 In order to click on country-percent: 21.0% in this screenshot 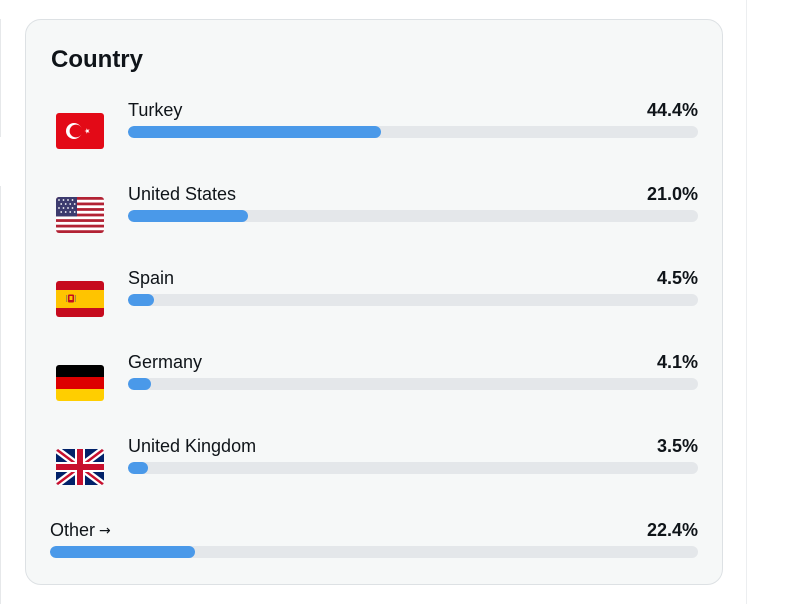, I will do `click(672, 194)`.